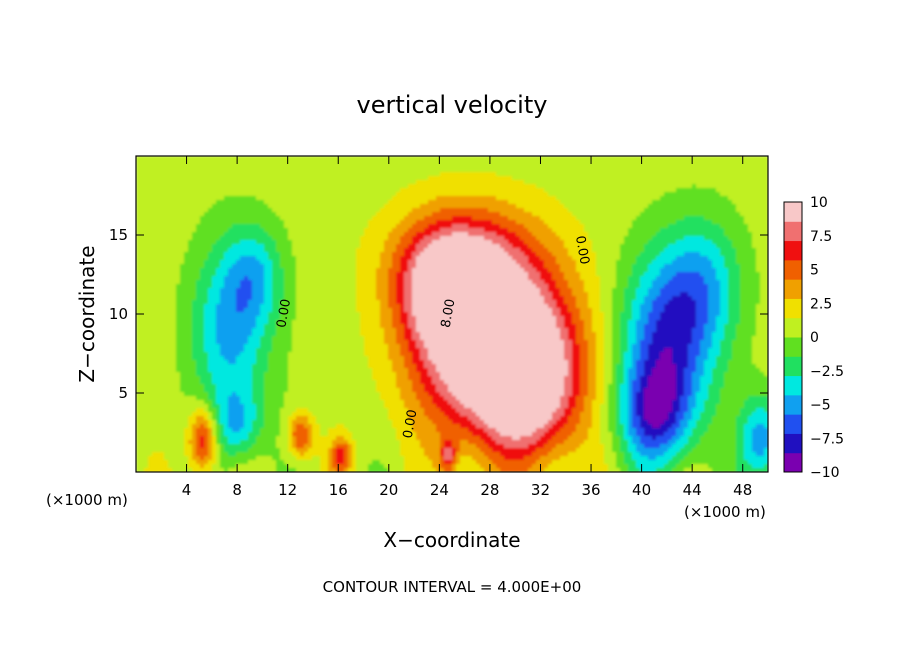 The image size is (904, 654). I want to click on x-tick-label: 20, so click(388, 490).